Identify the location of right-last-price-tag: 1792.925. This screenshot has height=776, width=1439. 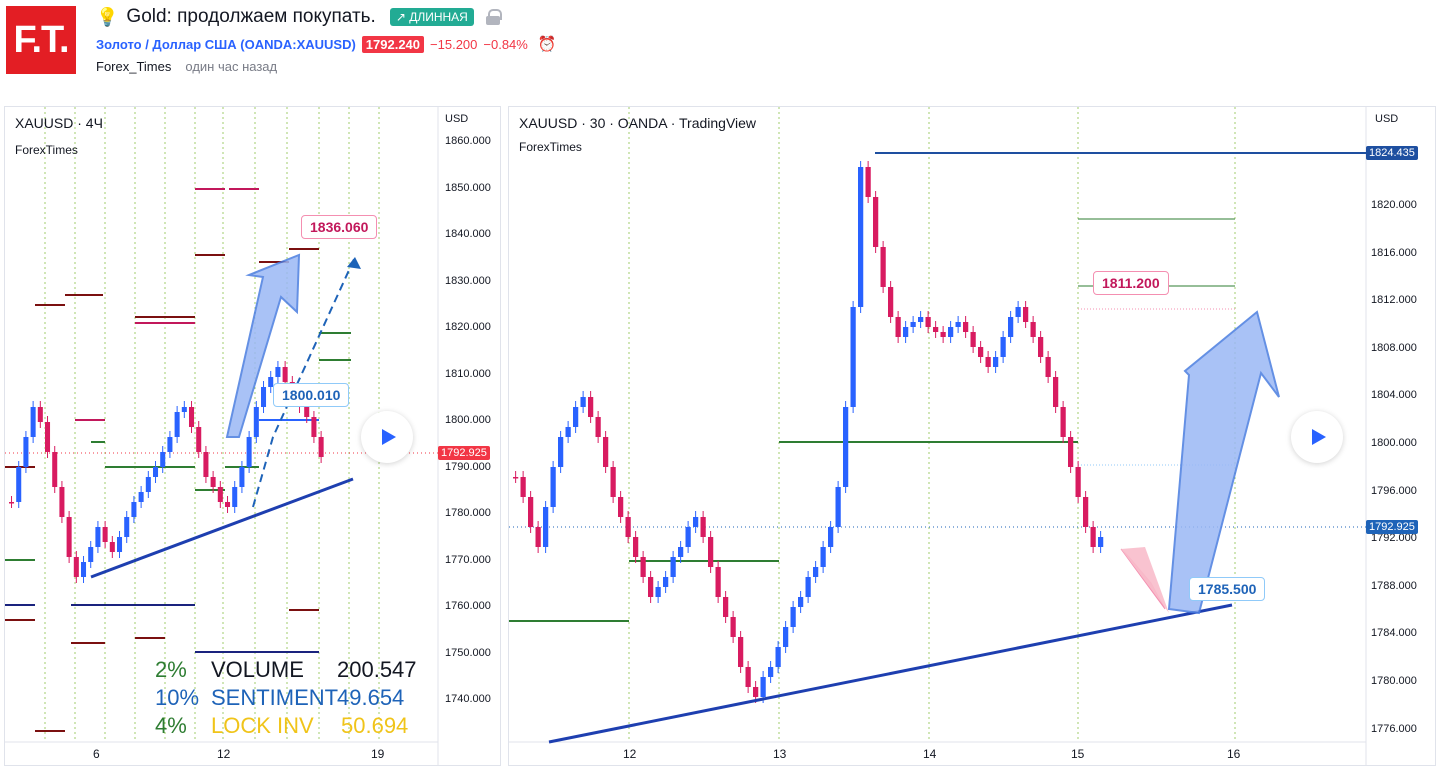
(1392, 527).